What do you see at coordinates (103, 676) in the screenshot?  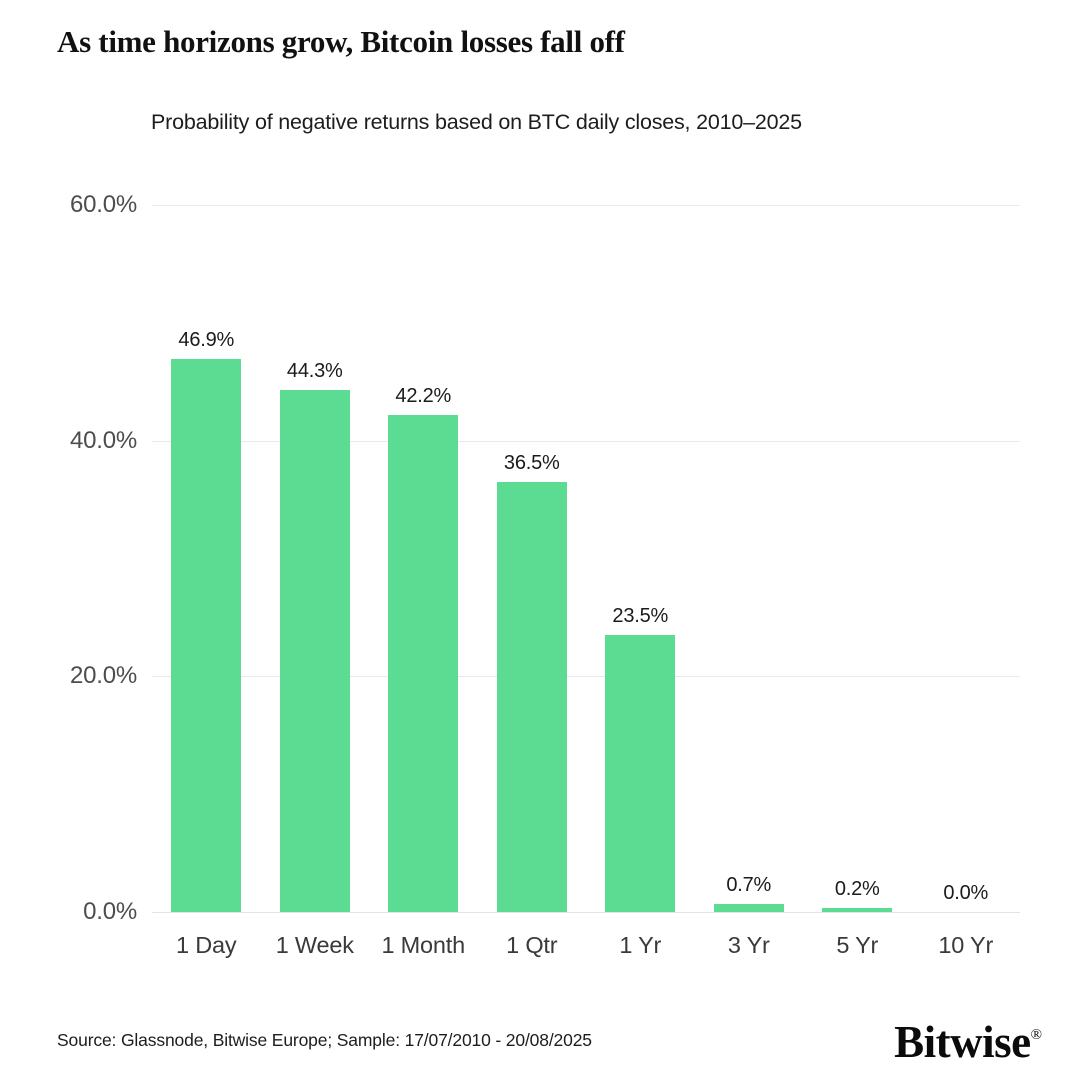 I see `y-axis-tick-label: 20.0%` at bounding box center [103, 676].